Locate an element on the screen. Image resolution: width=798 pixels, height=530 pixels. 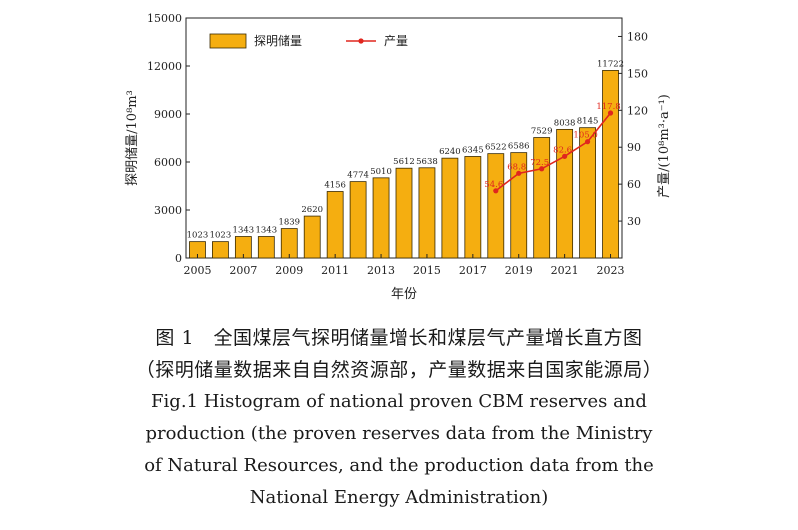
bar-label-2020: 7529 is located at coordinates (542, 132).